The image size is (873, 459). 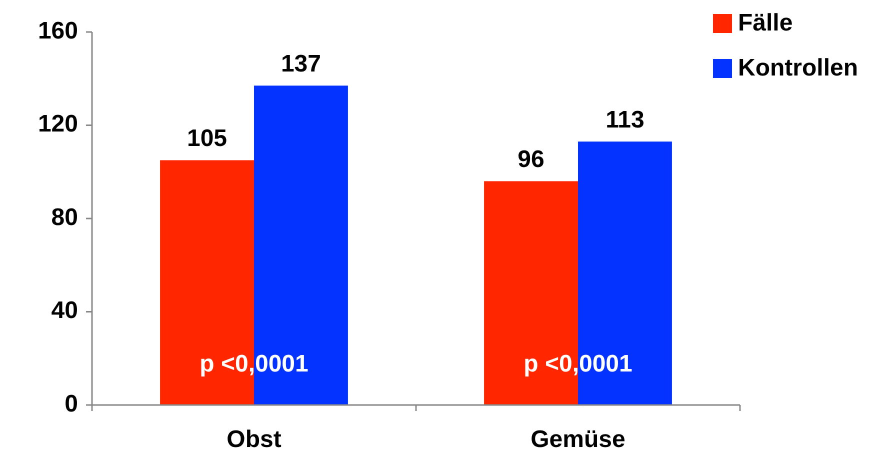 What do you see at coordinates (578, 439) in the screenshot?
I see `x-tick-label: Gemüse` at bounding box center [578, 439].